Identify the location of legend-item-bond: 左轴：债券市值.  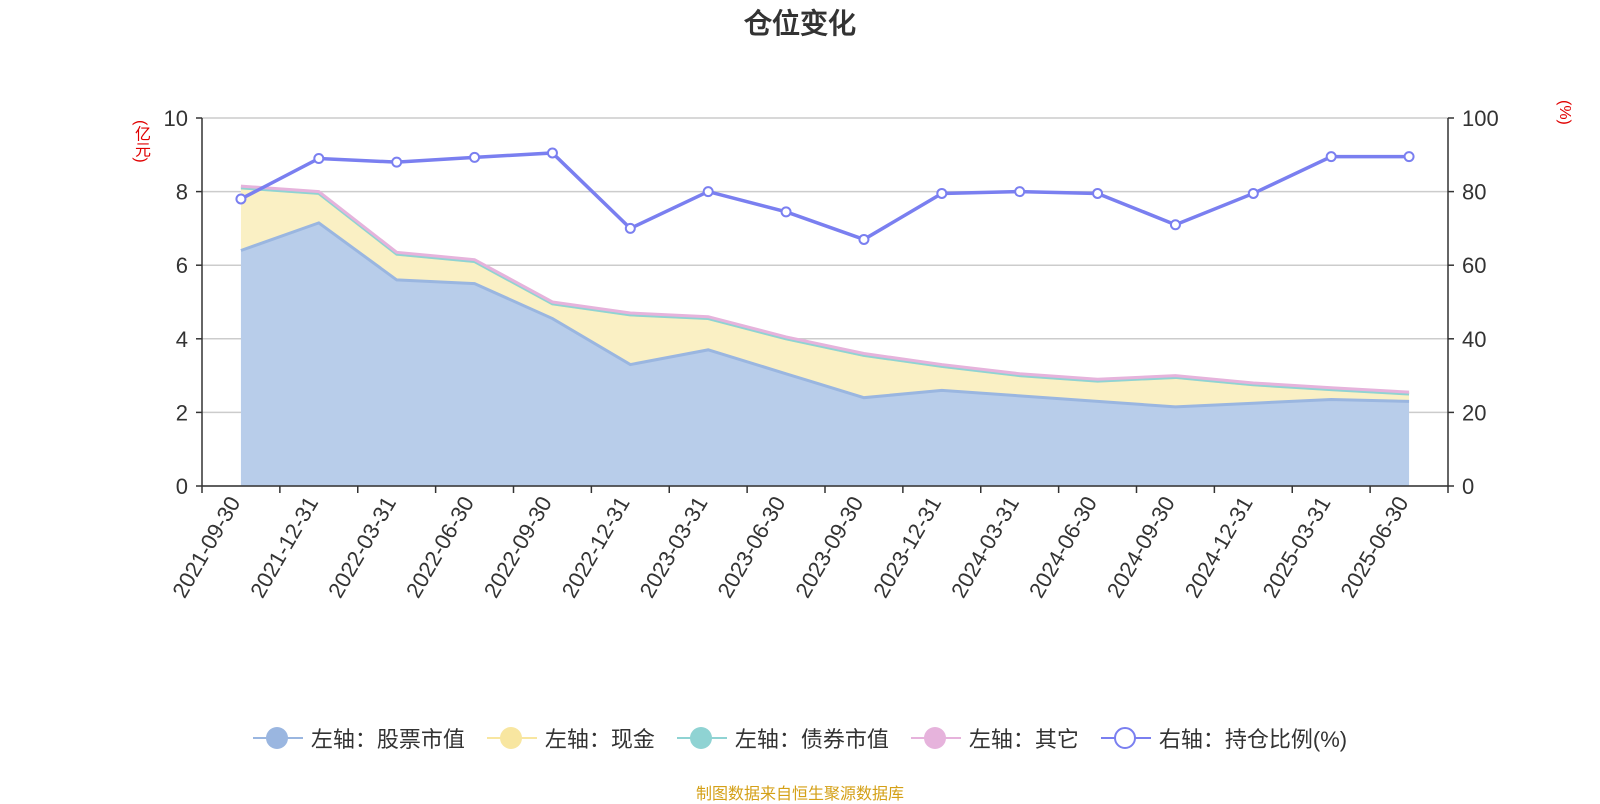
(782, 738).